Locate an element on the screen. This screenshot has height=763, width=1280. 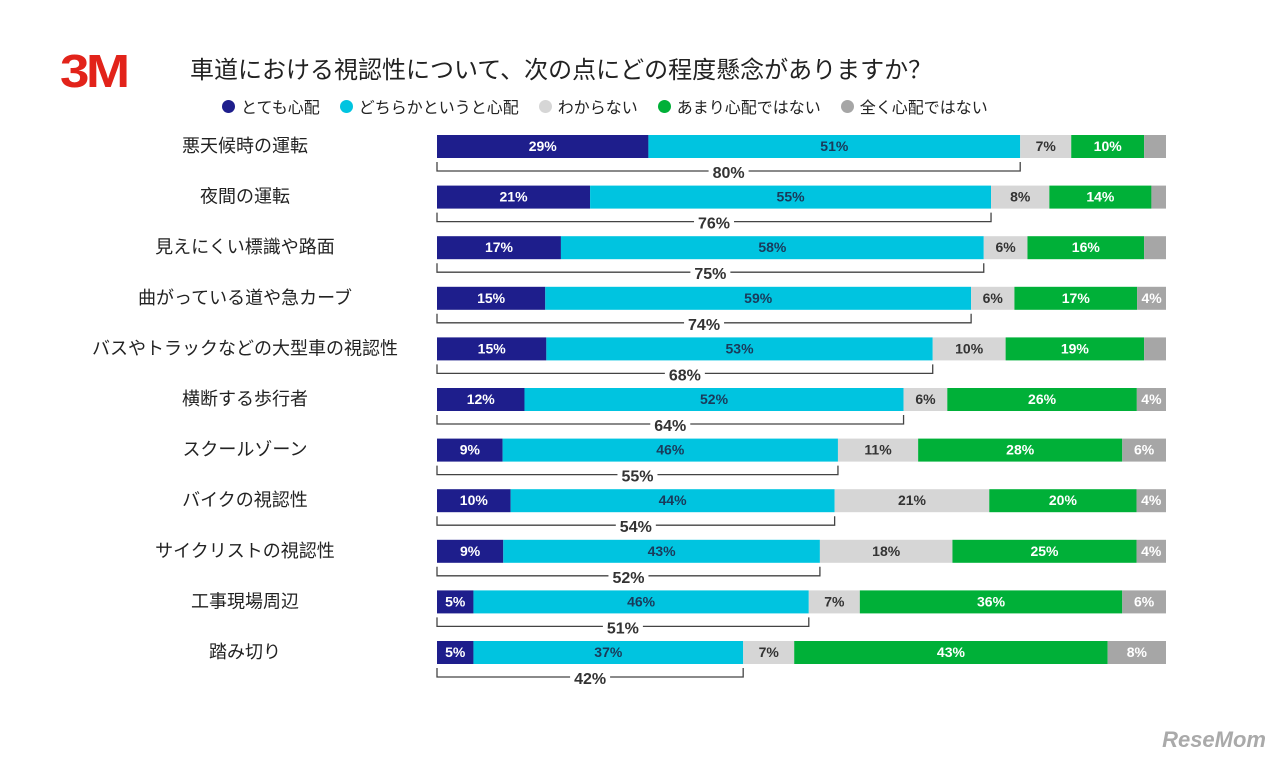
concern-total-label: 76% is located at coordinates (714, 224).